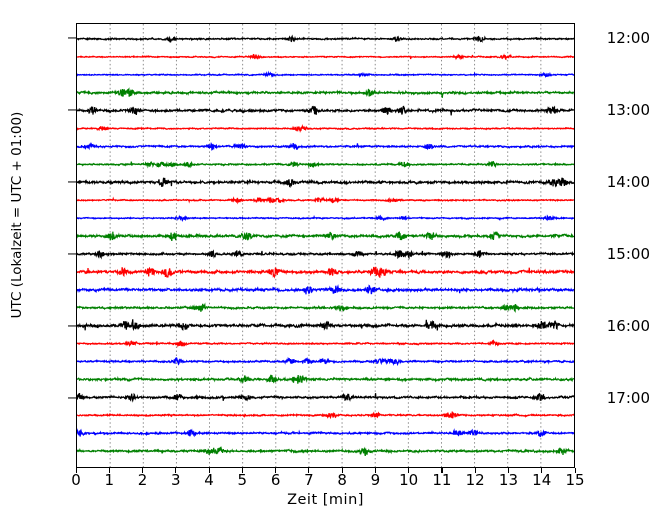 Image resolution: width=650 pixels, height=520 pixels. I want to click on y-tick-label: 12:00, so click(628, 38).